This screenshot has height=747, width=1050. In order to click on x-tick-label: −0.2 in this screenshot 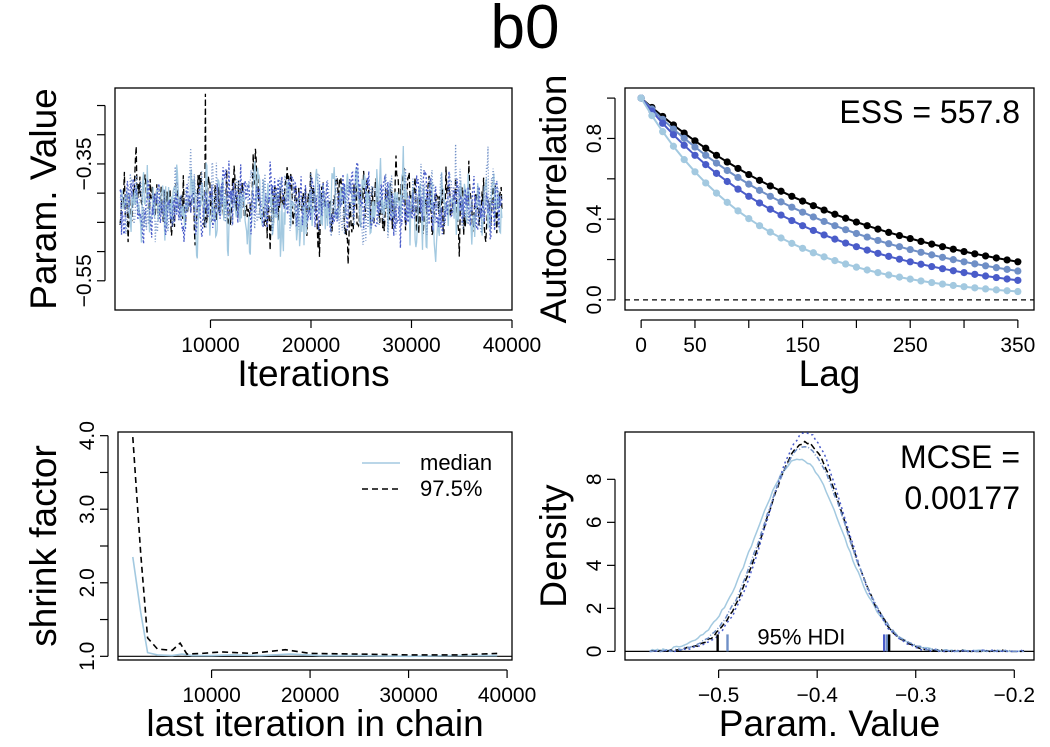, I will do `click(1014, 695)`.